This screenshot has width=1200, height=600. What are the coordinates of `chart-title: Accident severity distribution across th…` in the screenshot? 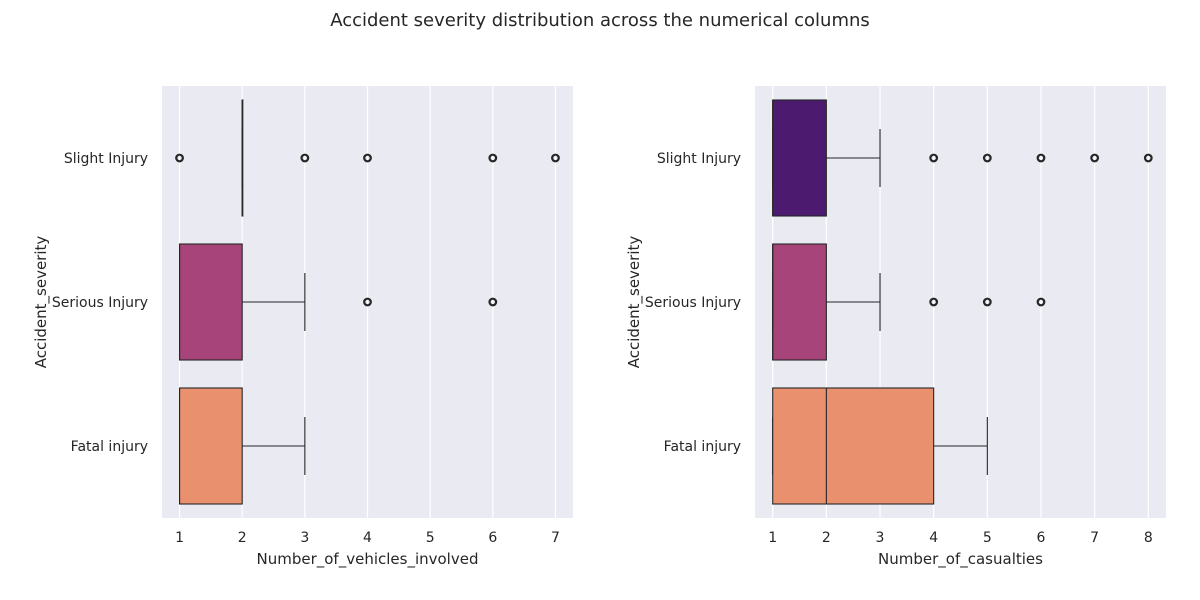 It's located at (600, 20).